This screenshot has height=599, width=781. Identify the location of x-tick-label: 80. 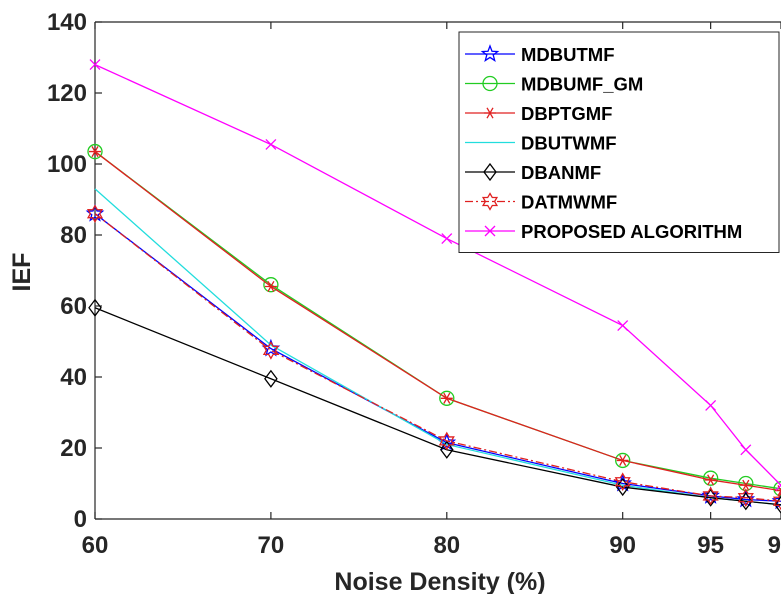
(446, 545).